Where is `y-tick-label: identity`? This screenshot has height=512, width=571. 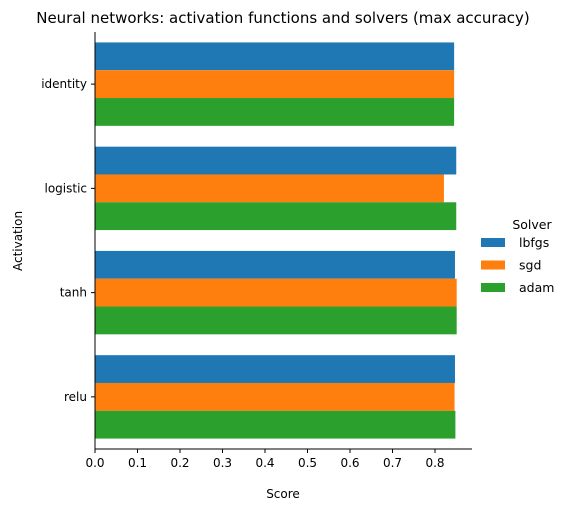 y-tick-label: identity is located at coordinates (64, 84).